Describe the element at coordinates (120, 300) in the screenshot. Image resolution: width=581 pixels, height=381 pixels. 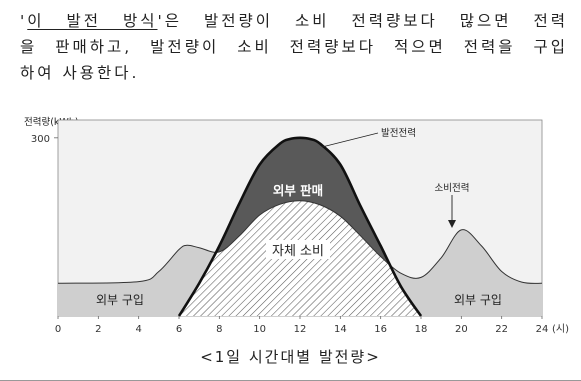
I see `purchase-label-left: 외부 구입` at that location.